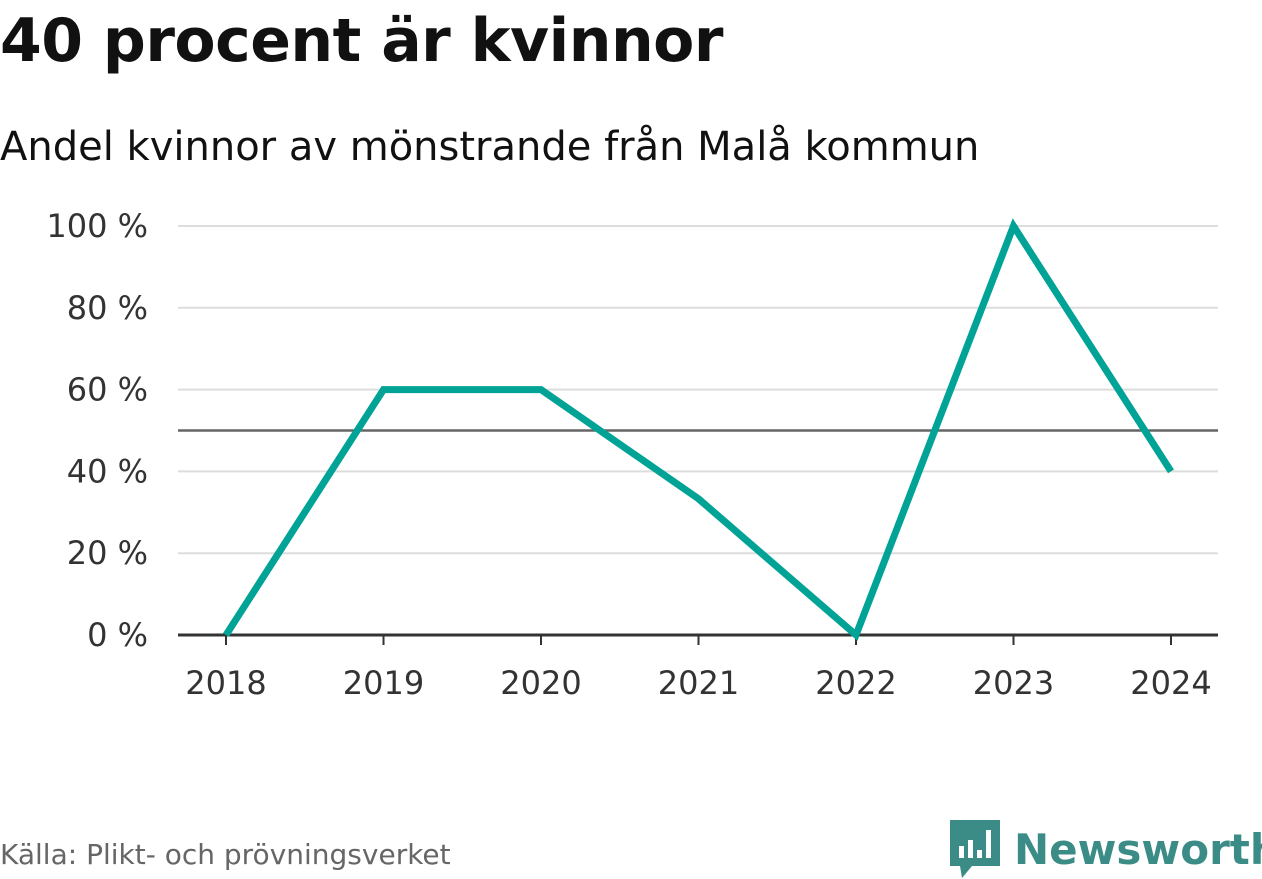  What do you see at coordinates (1138, 849) in the screenshot?
I see `brand-name: Newsworthy` at bounding box center [1138, 849].